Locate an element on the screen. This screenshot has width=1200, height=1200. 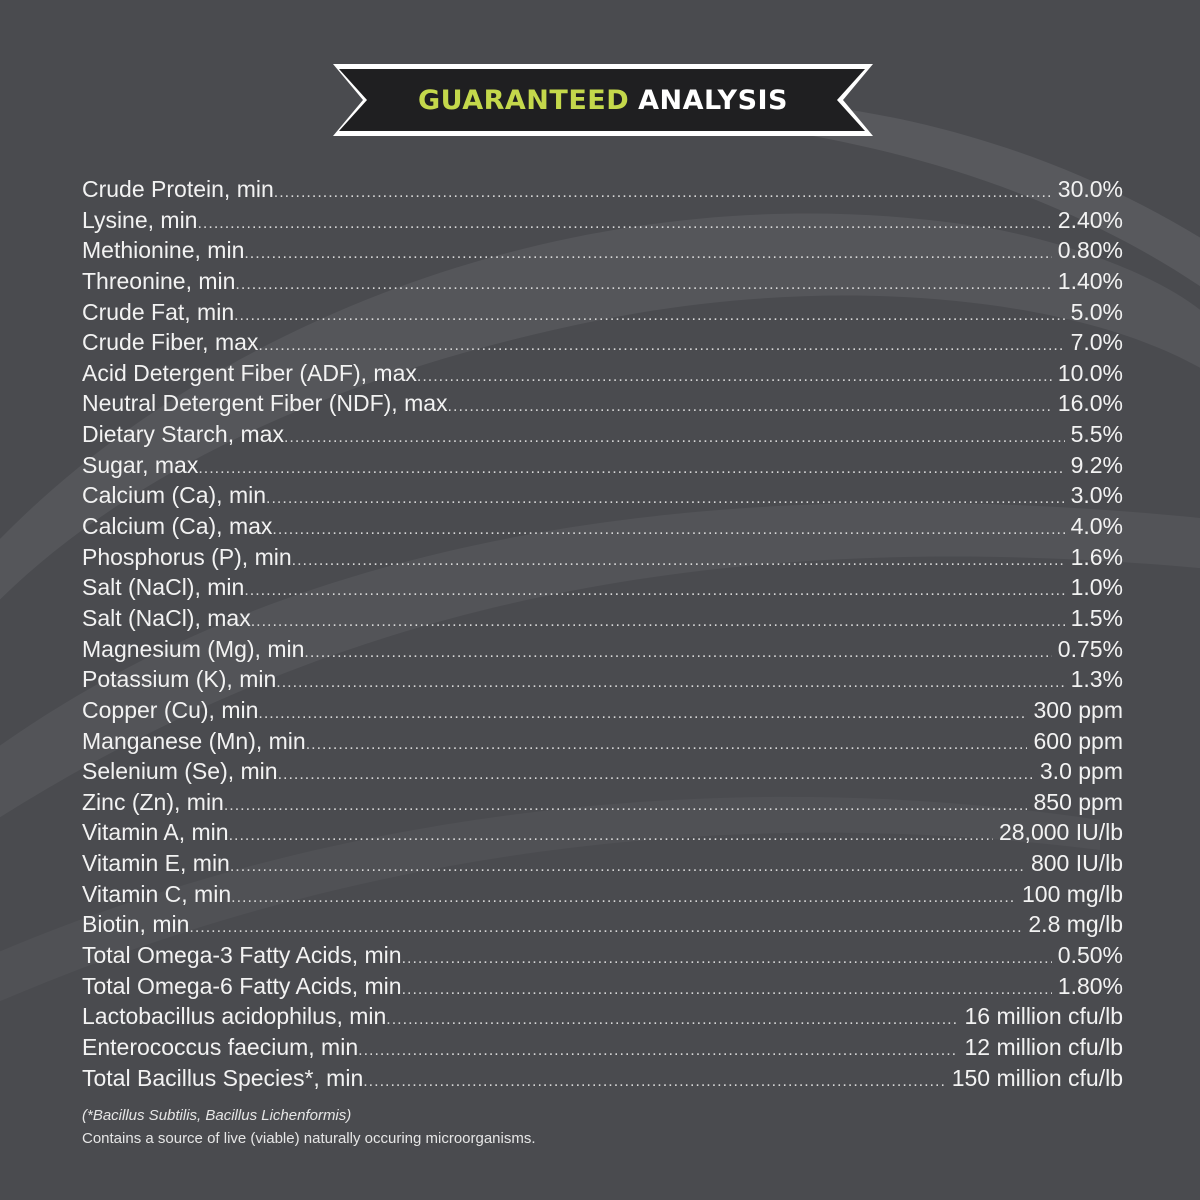
analysis-row: Methionine, min 0.80% is located at coordinates (602, 252).